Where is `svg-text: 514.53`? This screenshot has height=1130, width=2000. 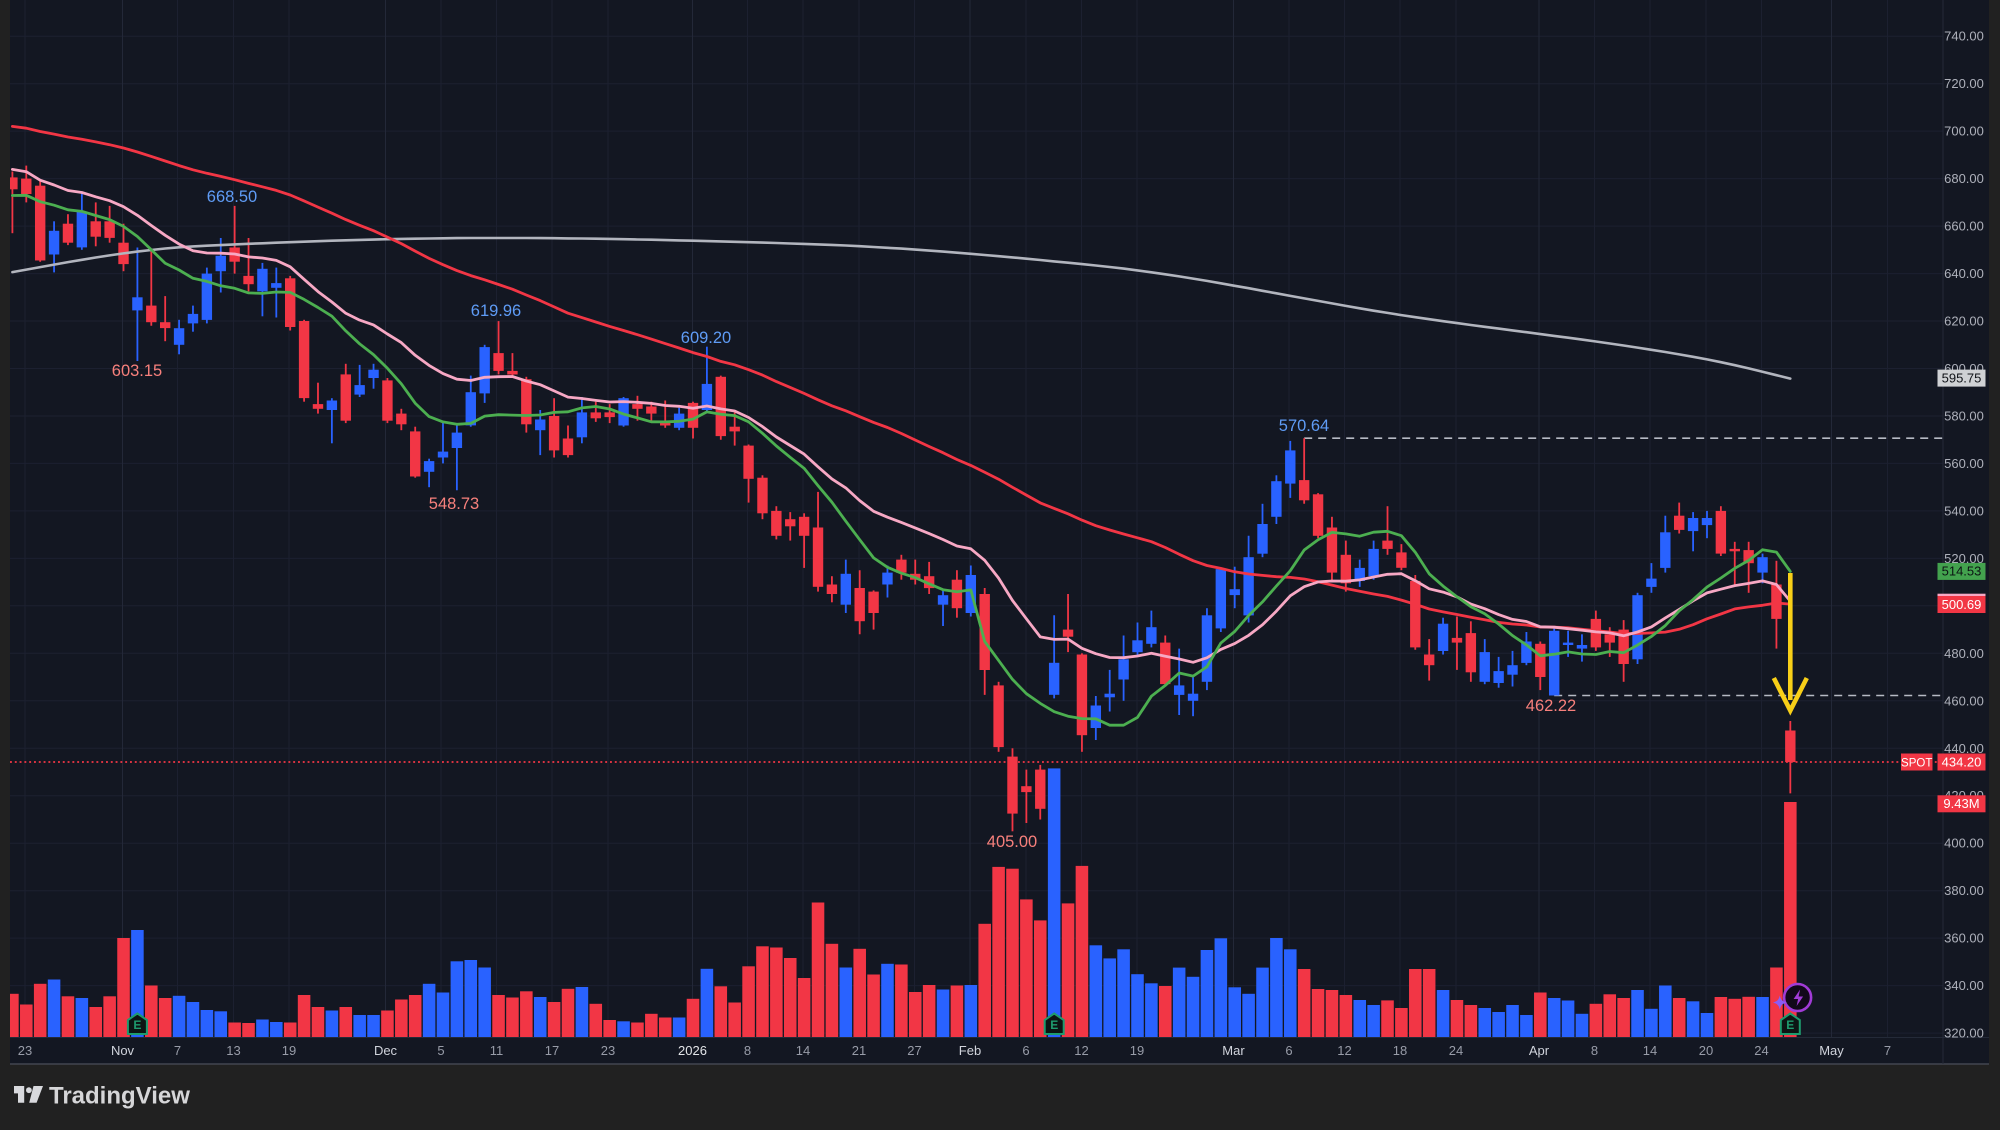
svg-text: 514.53 is located at coordinates (1962, 571).